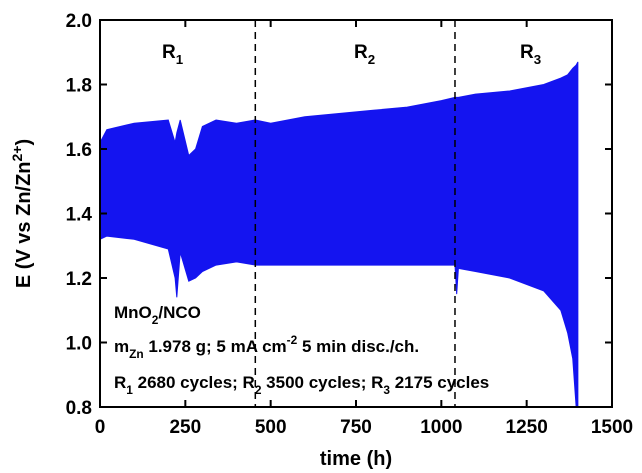  What do you see at coordinates (185, 427) in the screenshot?
I see `x-tick-label: 250` at bounding box center [185, 427].